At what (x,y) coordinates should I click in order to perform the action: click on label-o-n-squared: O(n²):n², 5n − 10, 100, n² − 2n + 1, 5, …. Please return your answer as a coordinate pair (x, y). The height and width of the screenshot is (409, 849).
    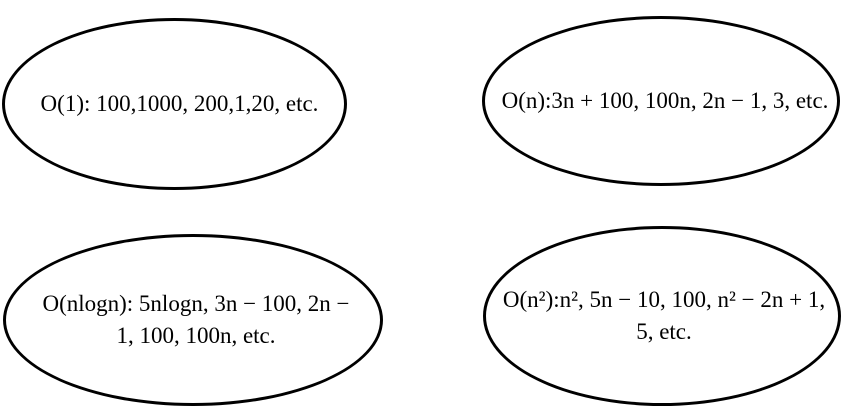
    Looking at the image, I should click on (664, 316).